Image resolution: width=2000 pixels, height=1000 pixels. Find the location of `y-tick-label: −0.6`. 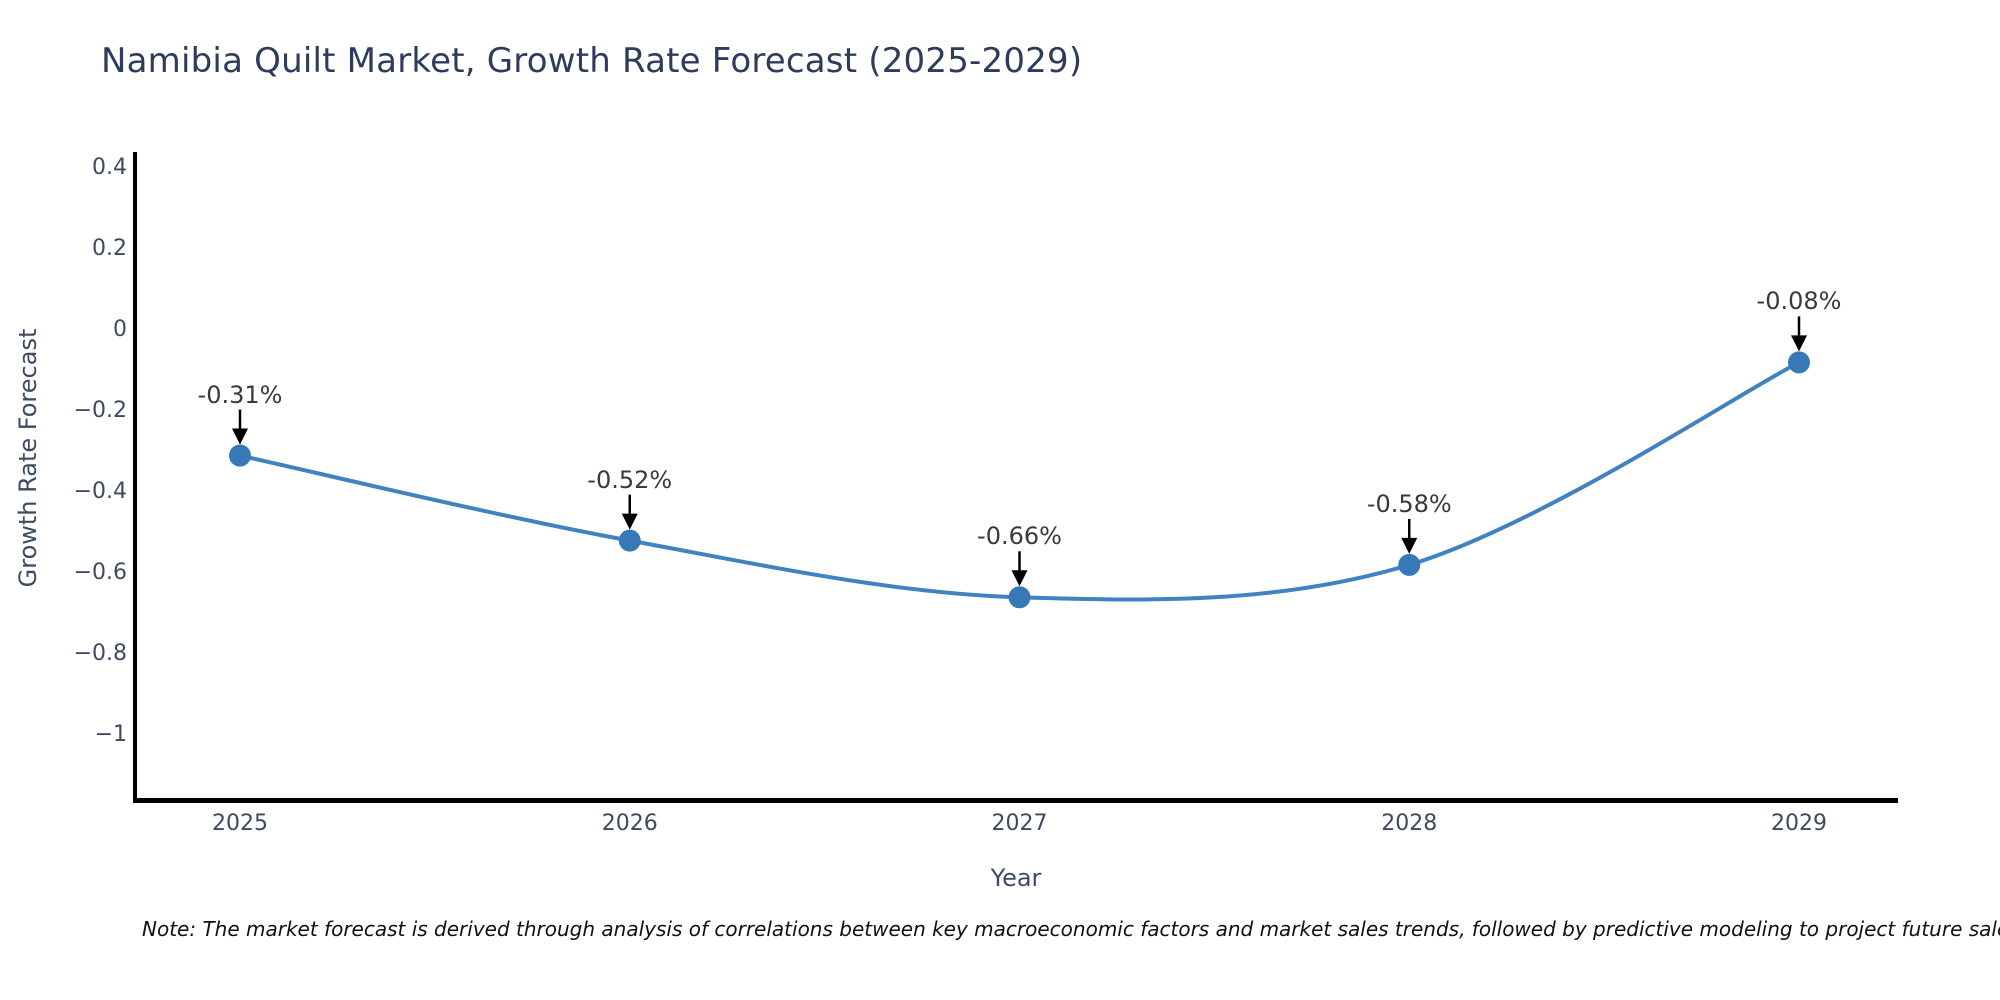

y-tick-label: −0.6 is located at coordinates (100, 572).